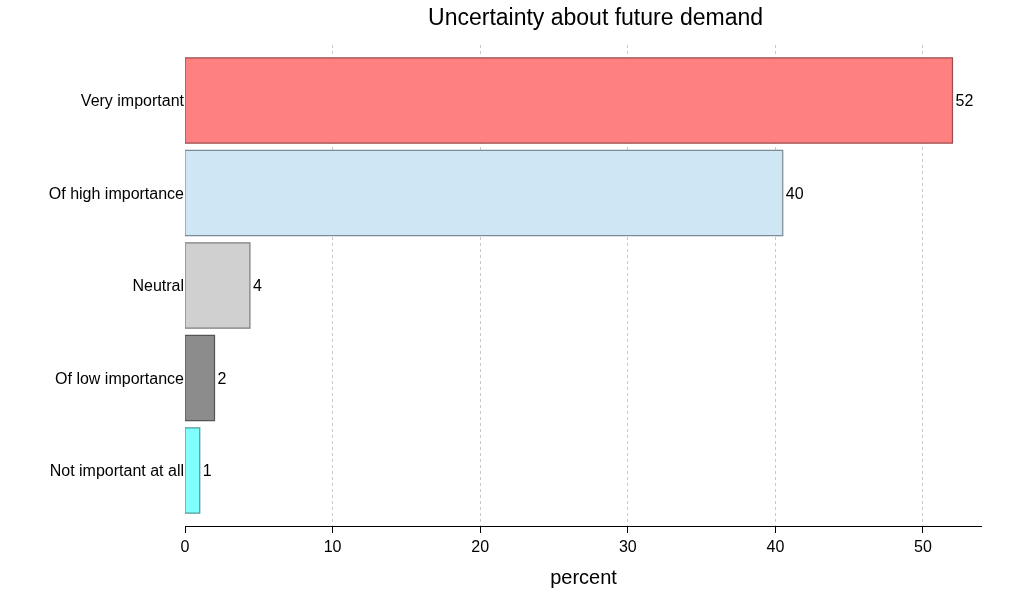 This screenshot has width=1018, height=596. What do you see at coordinates (775, 547) in the screenshot?
I see `x-tick-label: 40` at bounding box center [775, 547].